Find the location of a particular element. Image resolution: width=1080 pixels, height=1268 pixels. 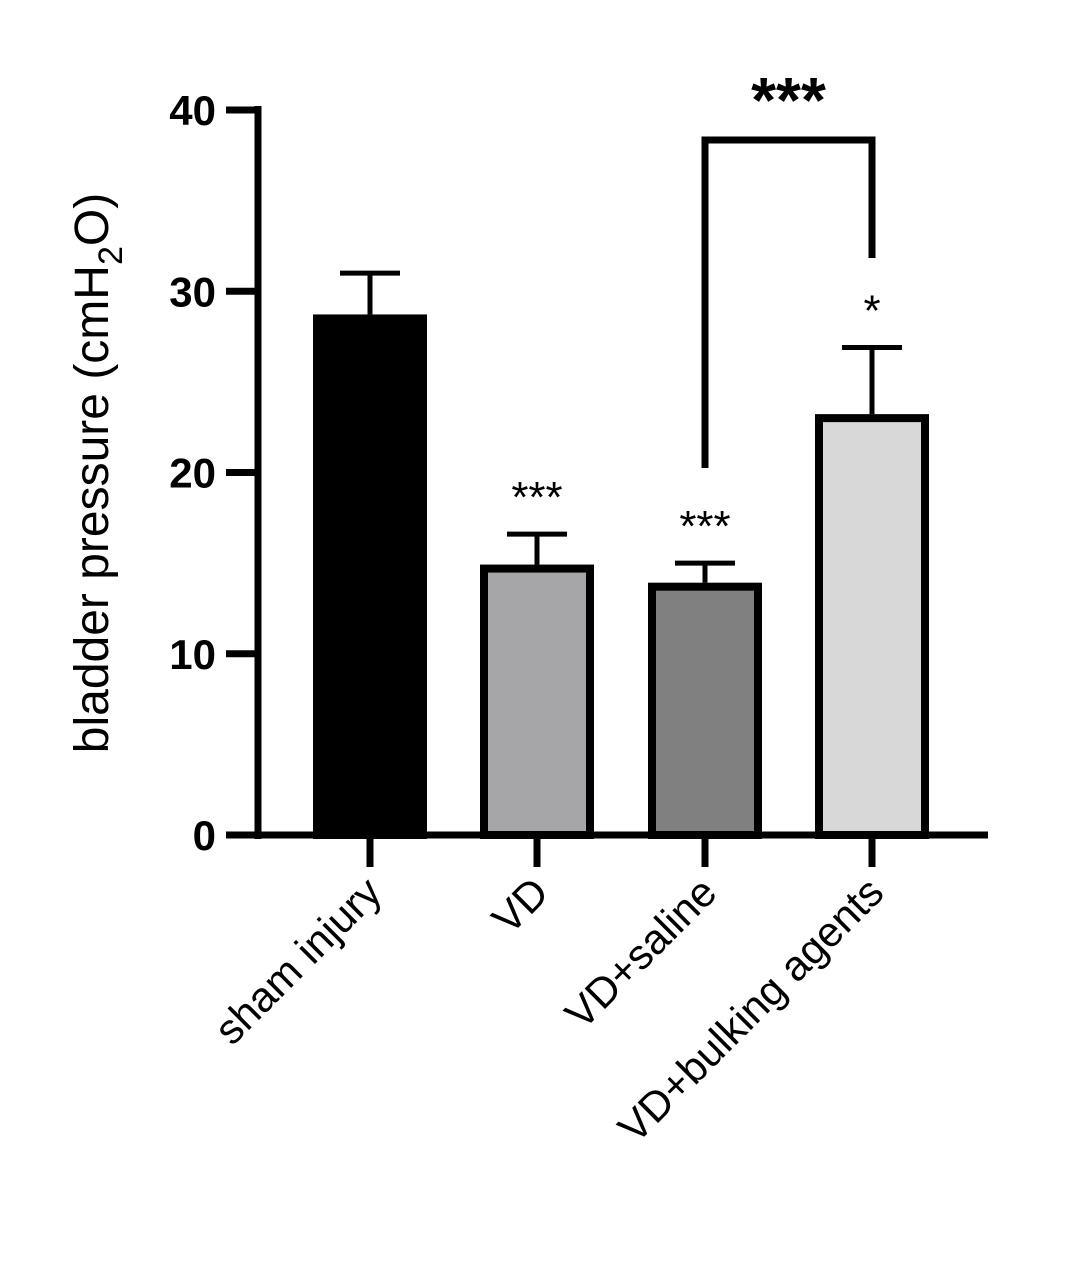

y-tick-label-4: 40 is located at coordinates (192, 110).